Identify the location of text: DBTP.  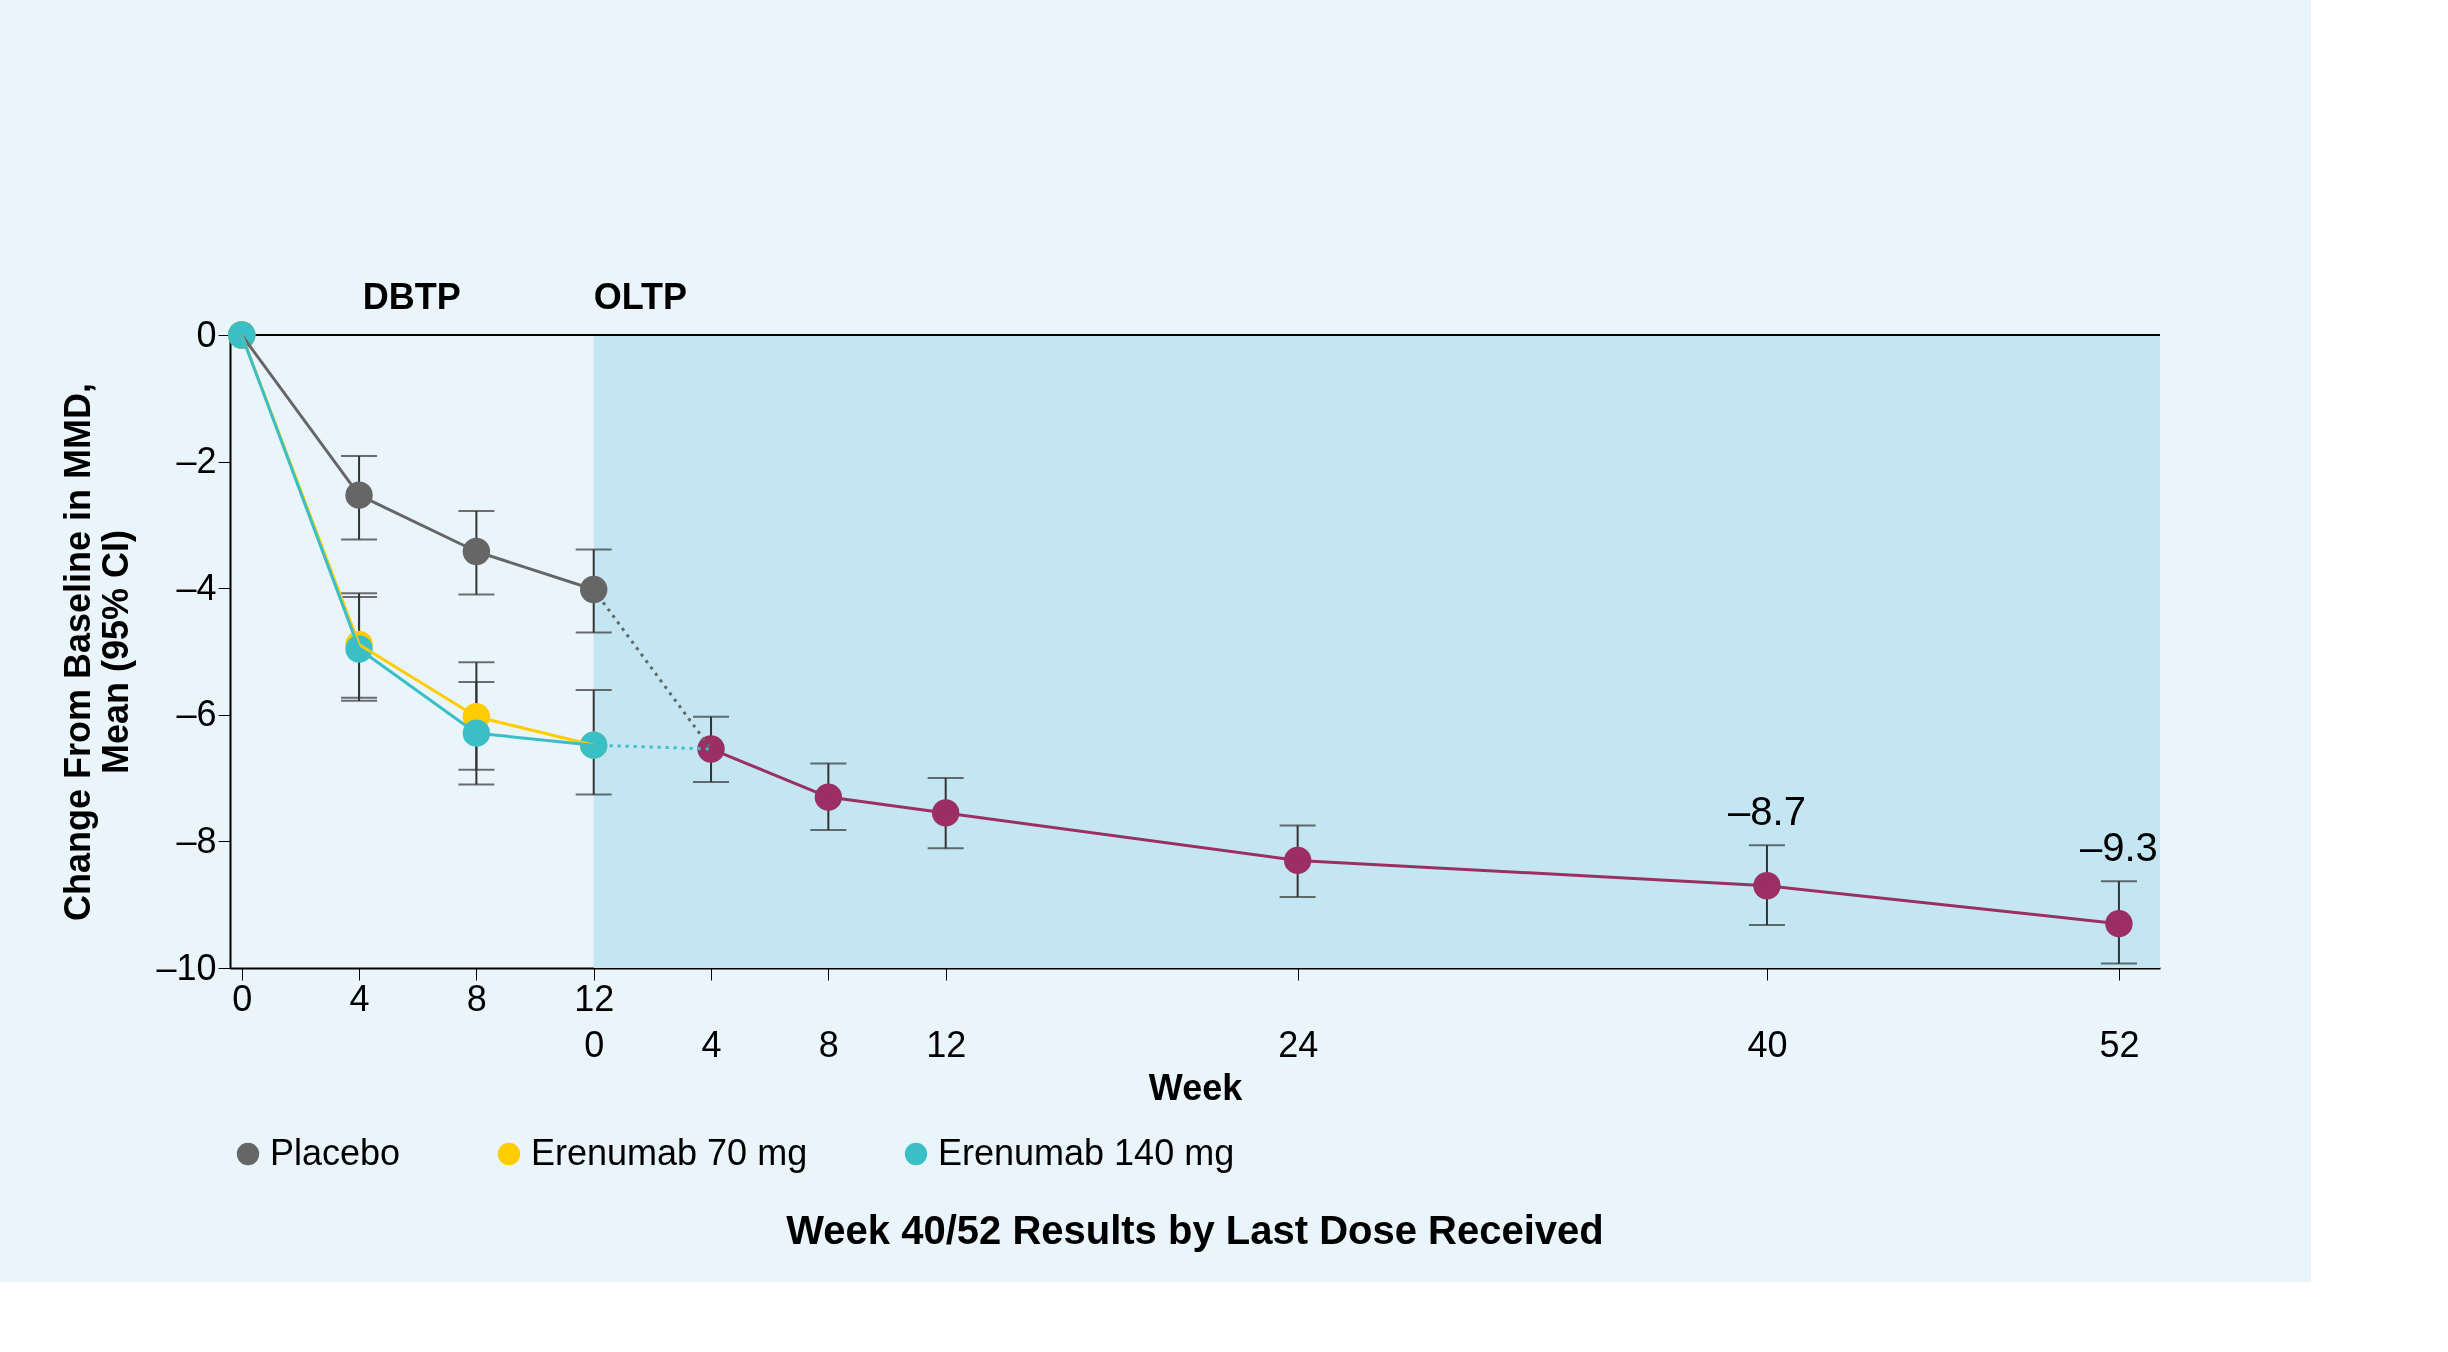
(411, 296).